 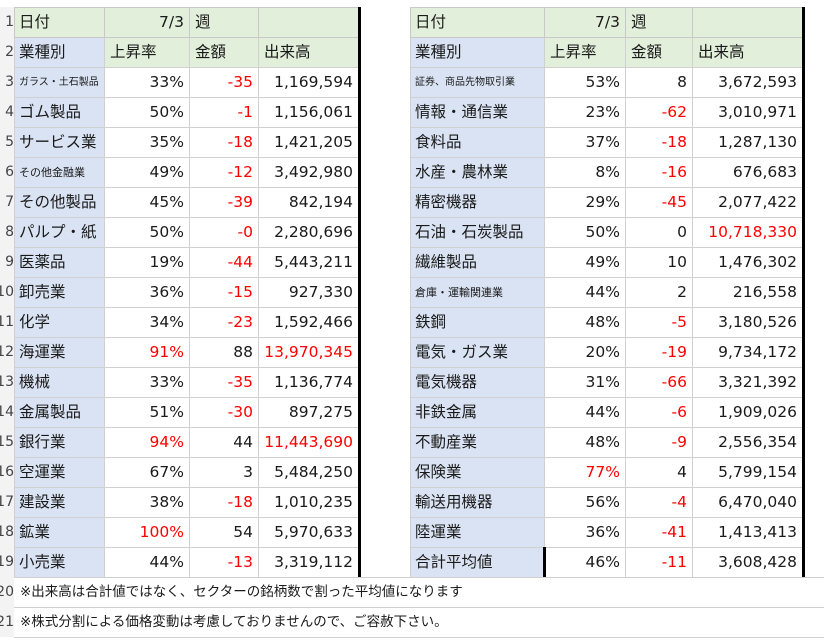 What do you see at coordinates (477, 52) in the screenshot?
I see `category-header-cell: 業種別` at bounding box center [477, 52].